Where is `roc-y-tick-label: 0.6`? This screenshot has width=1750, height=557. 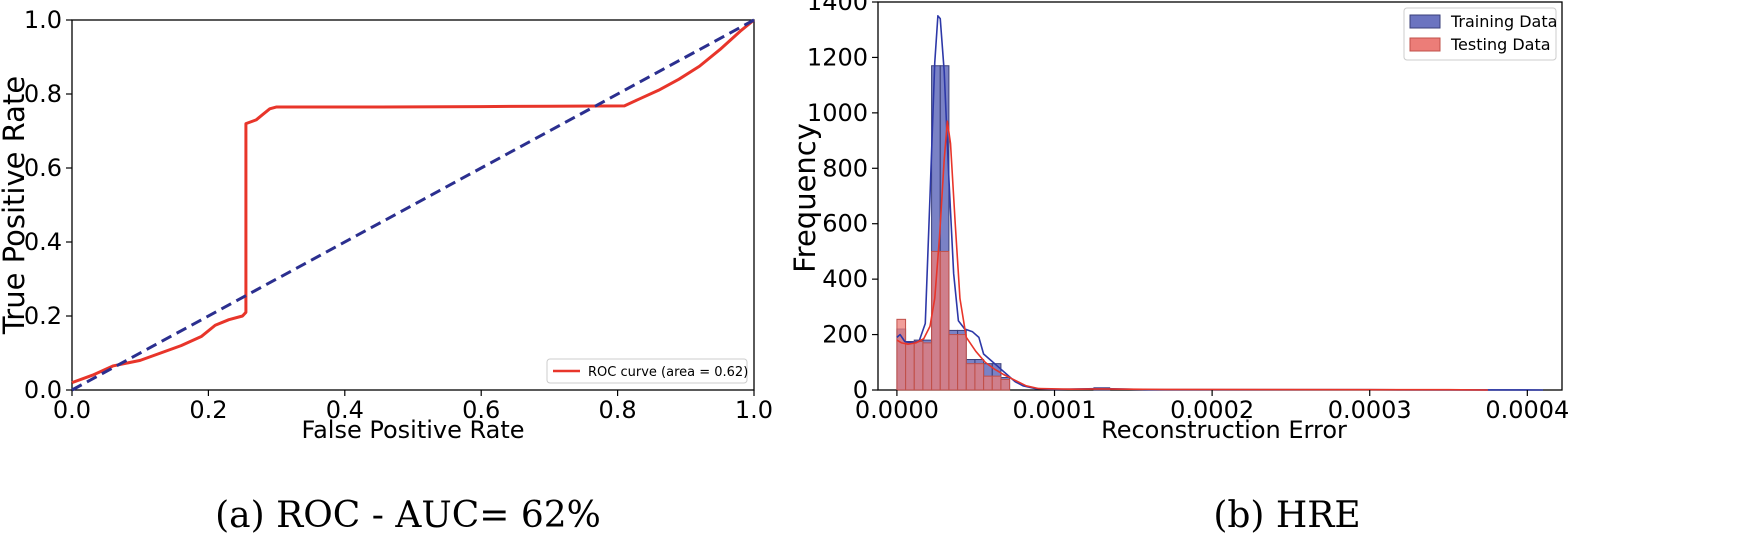 roc-y-tick-label: 0.6 is located at coordinates (43, 168).